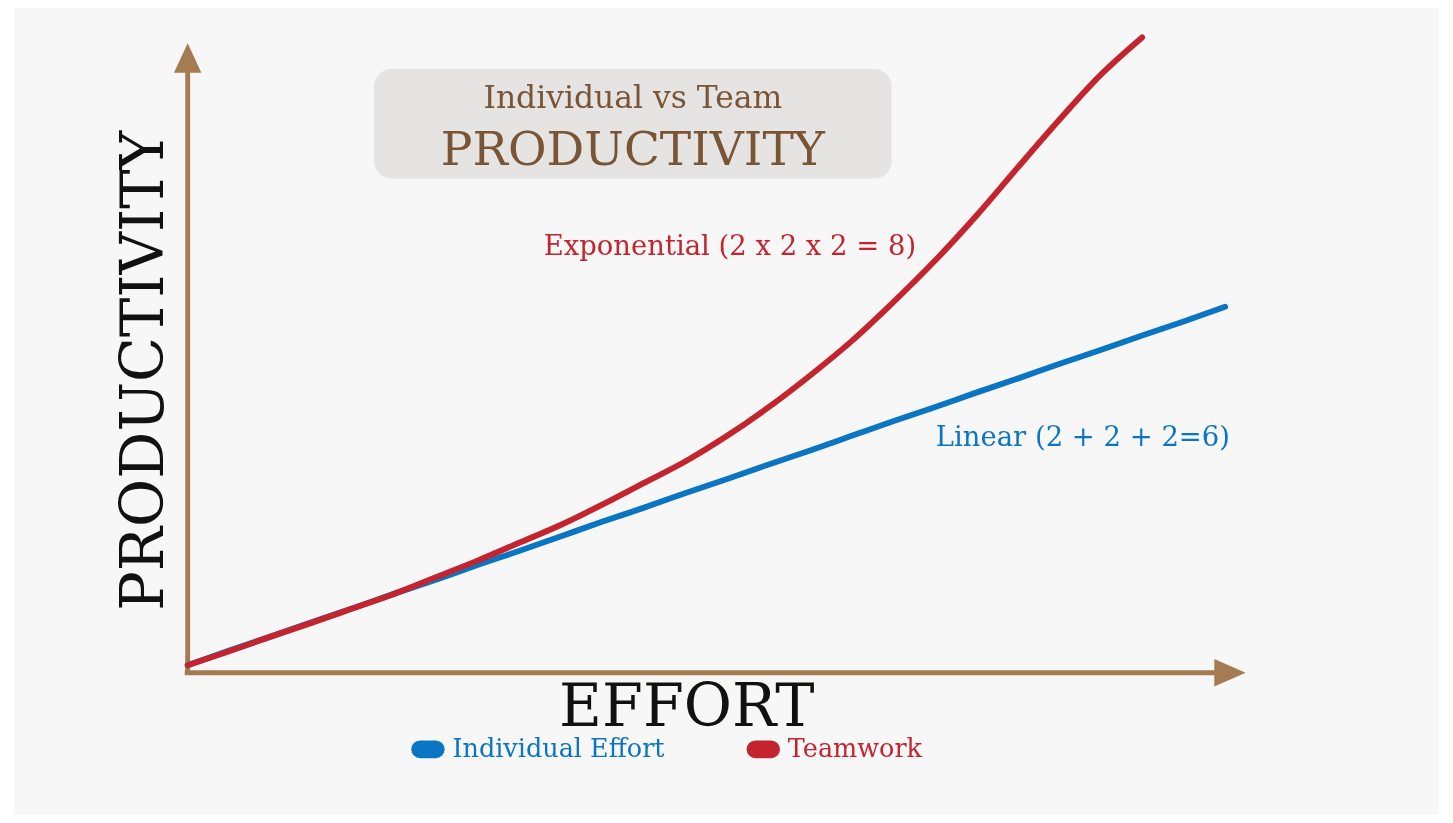  Describe the element at coordinates (633, 97) in the screenshot. I see `text: Individual vs Team` at that location.